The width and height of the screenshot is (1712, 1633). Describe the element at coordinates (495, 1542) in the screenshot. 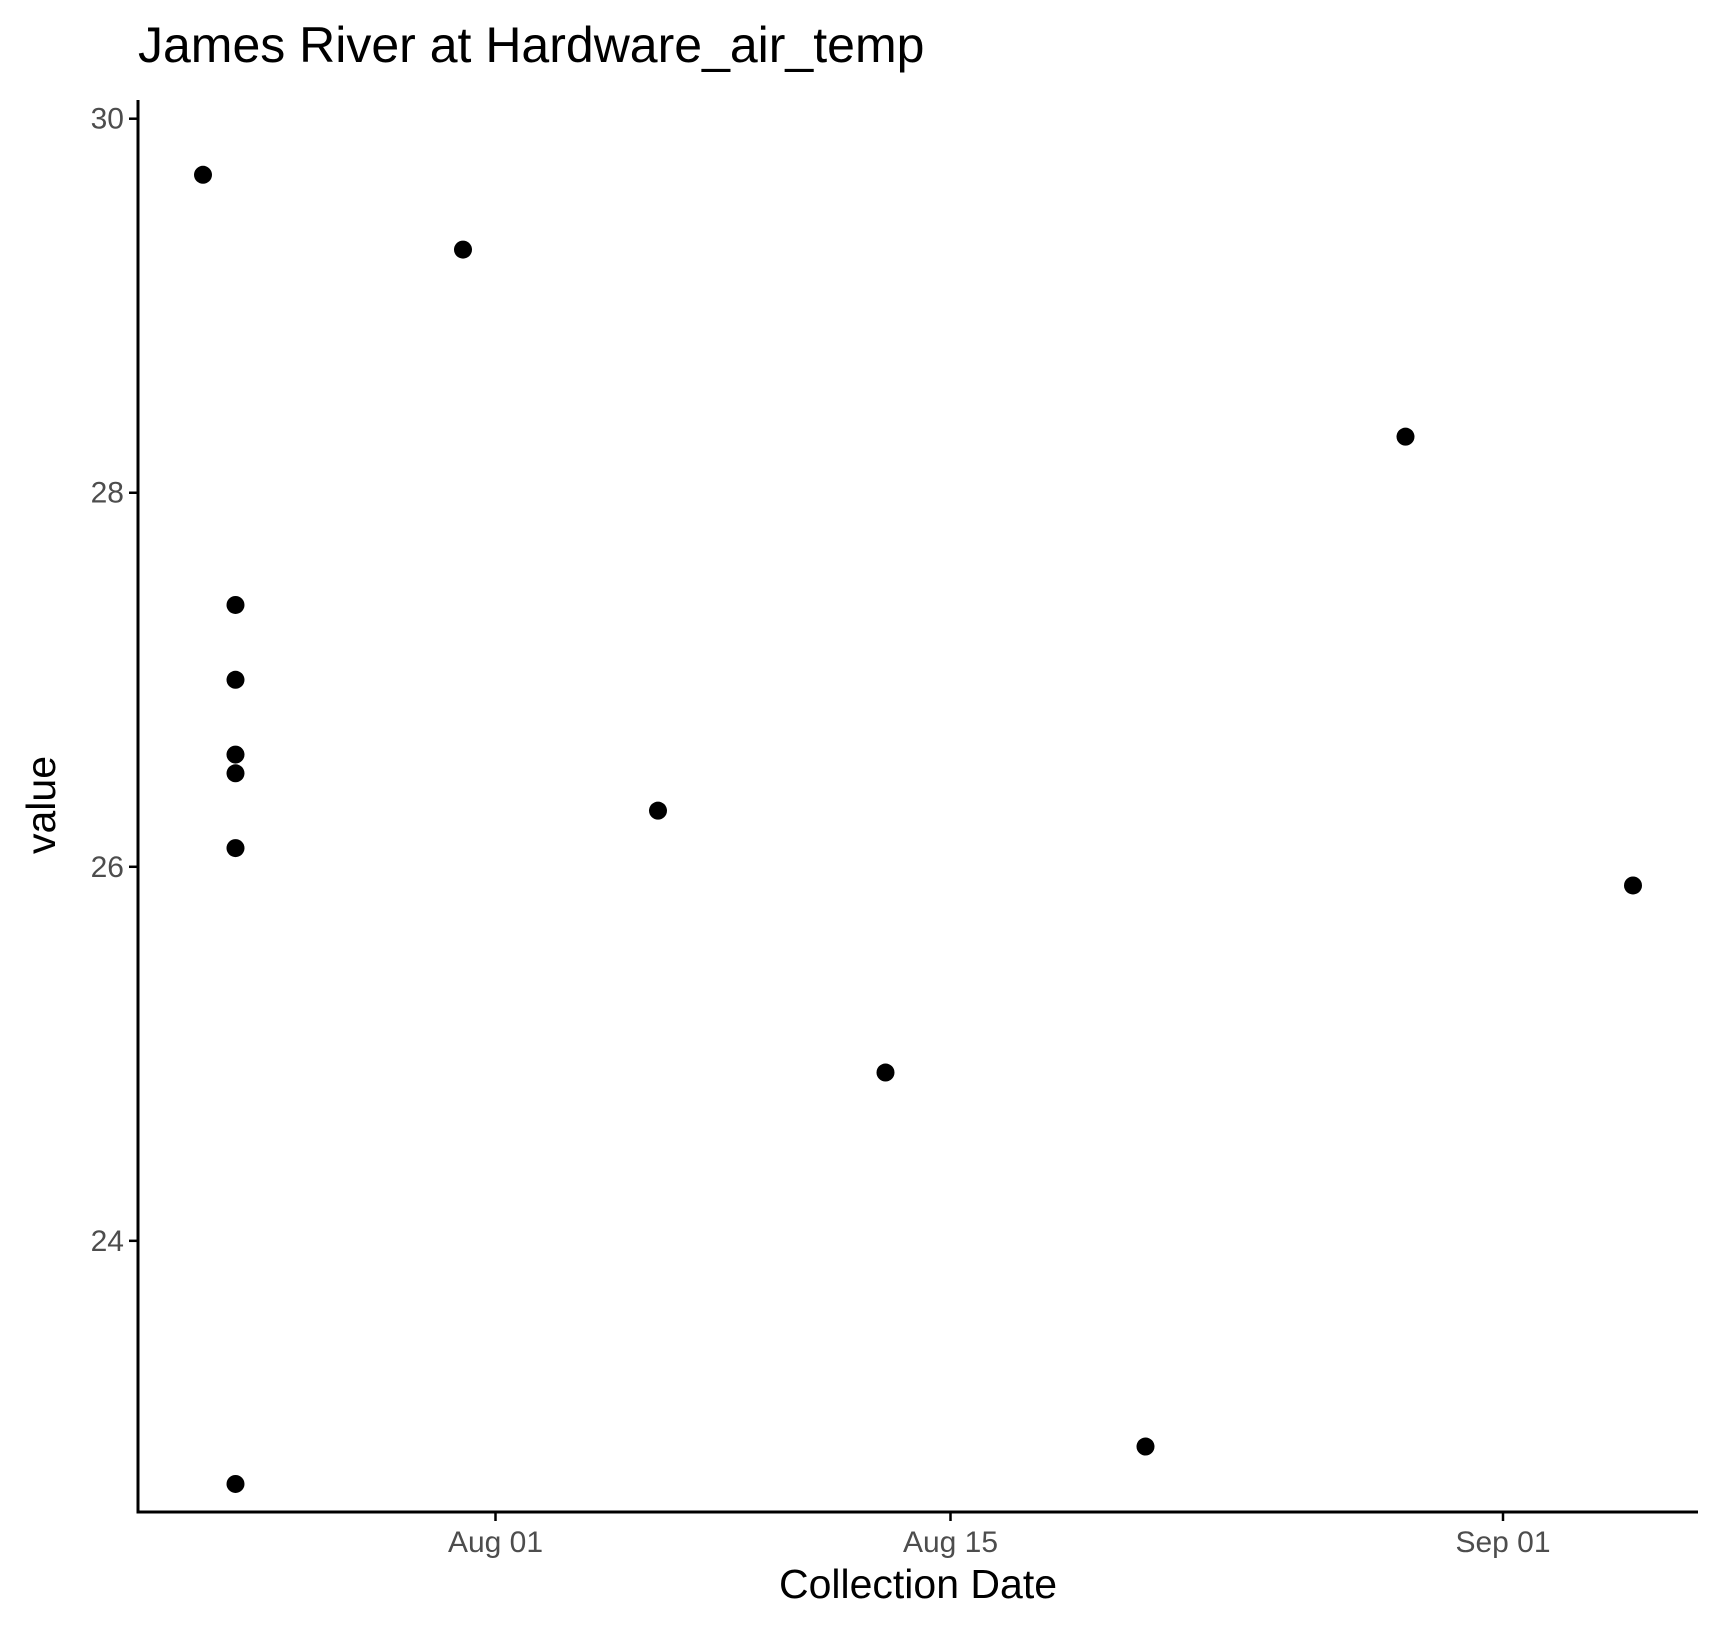

I see `x-tick-label: Aug 01` at that location.